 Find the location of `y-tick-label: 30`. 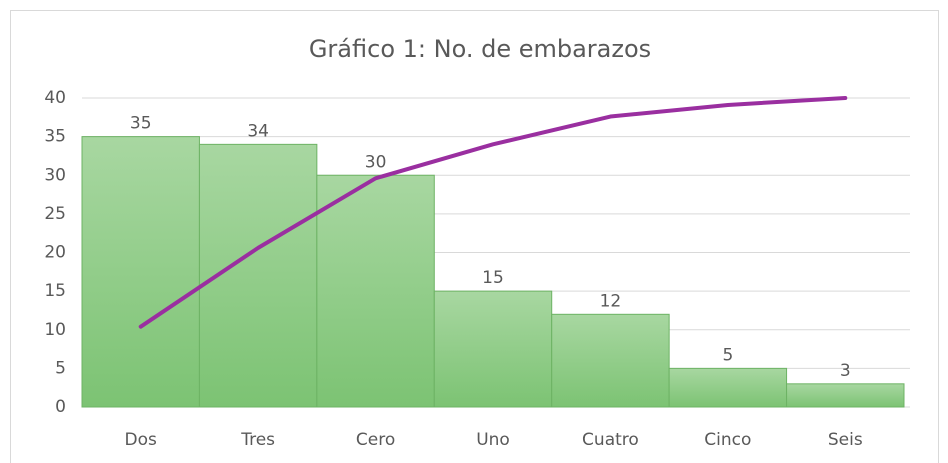

y-tick-label: 30 is located at coordinates (55, 175).